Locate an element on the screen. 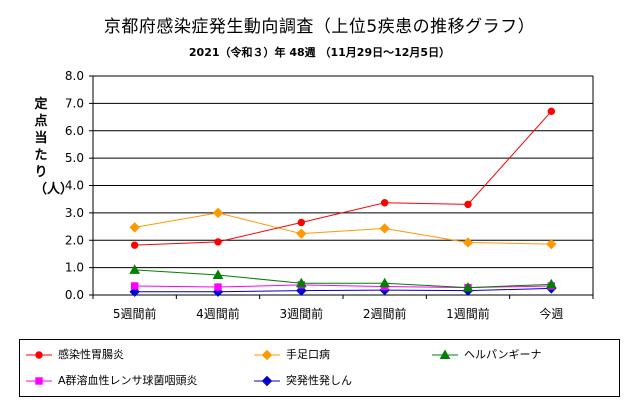  legend: 感染性胃腸炎 手足口病 ヘルパンギーナ A群溶血性レンサ球菌咽頭炎 突発性発しん is located at coordinates (319, 368).